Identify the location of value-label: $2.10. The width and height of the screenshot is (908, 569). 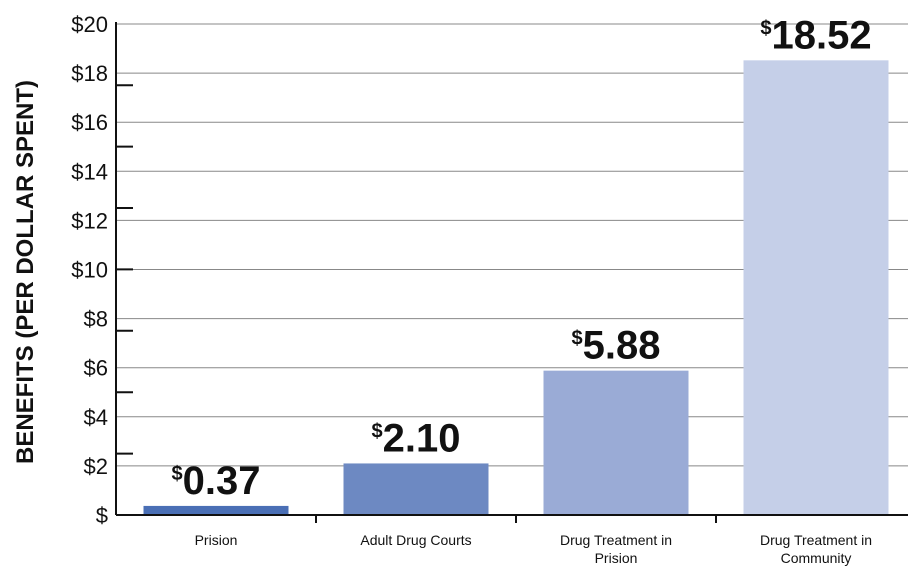
(416, 438).